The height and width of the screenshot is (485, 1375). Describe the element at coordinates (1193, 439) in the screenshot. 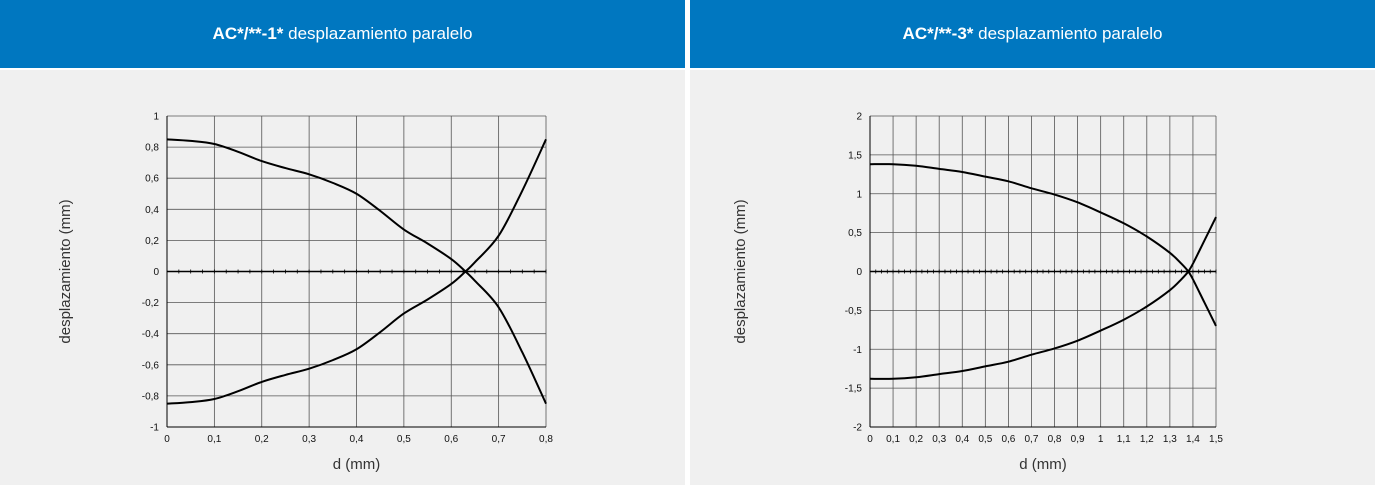

I see `x-tick-label: 1,4` at that location.